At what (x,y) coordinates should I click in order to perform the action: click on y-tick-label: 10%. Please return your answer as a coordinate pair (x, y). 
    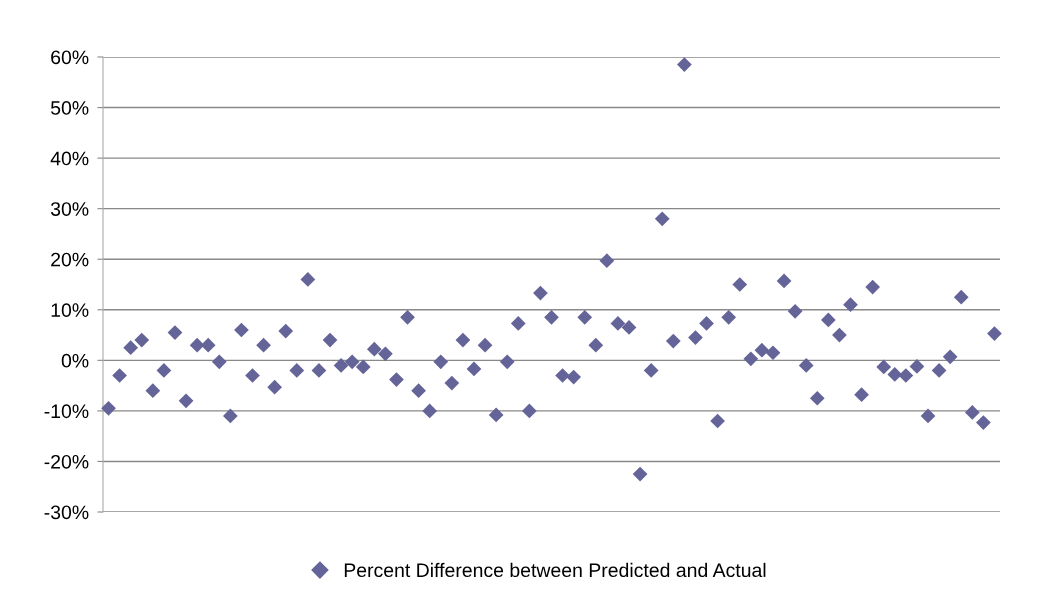
    Looking at the image, I should click on (70, 310).